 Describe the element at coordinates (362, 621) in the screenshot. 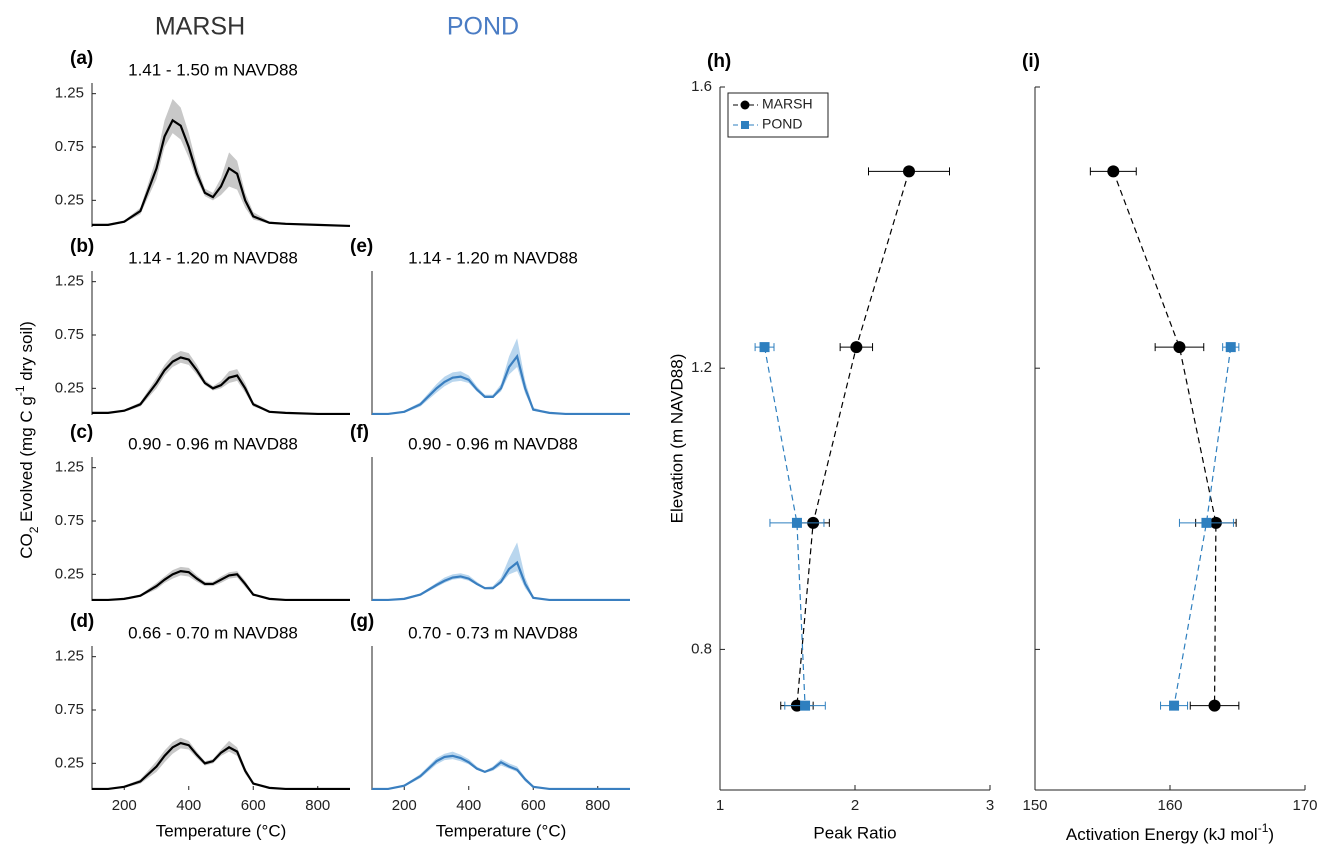

I see `panel-label: (g)` at that location.